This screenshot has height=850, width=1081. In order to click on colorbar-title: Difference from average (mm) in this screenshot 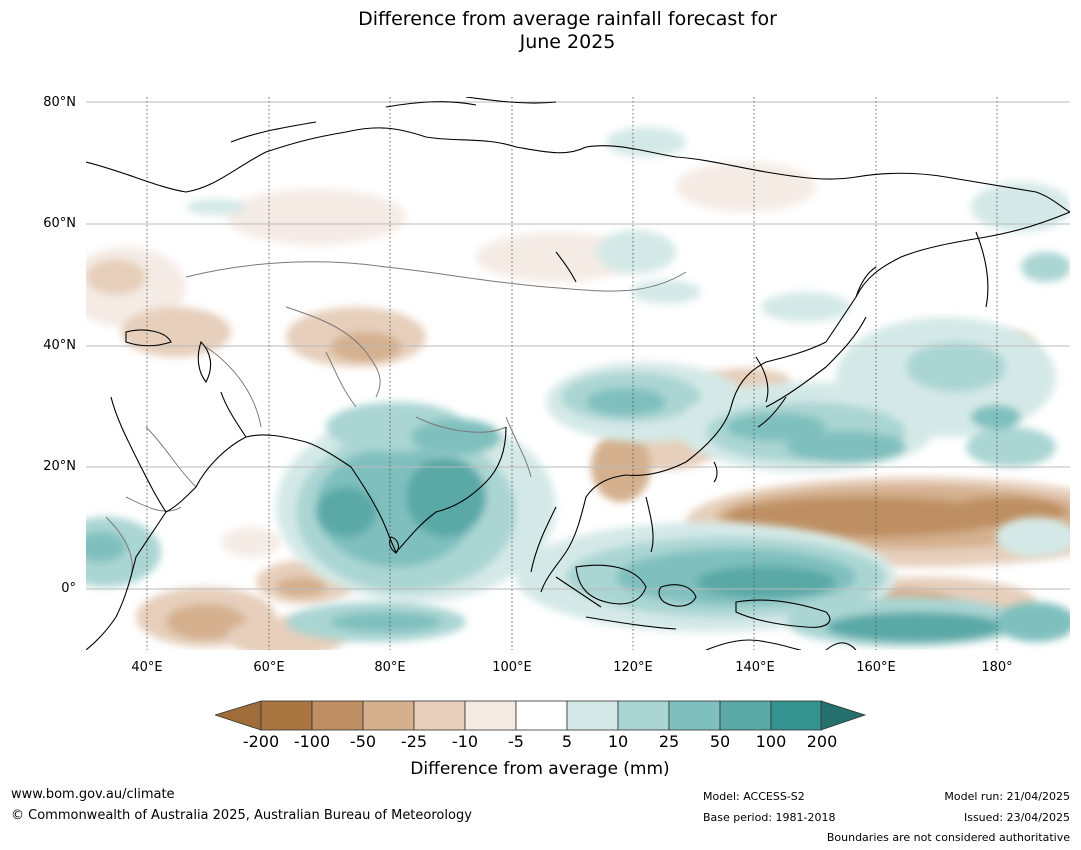, I will do `click(540, 769)`.